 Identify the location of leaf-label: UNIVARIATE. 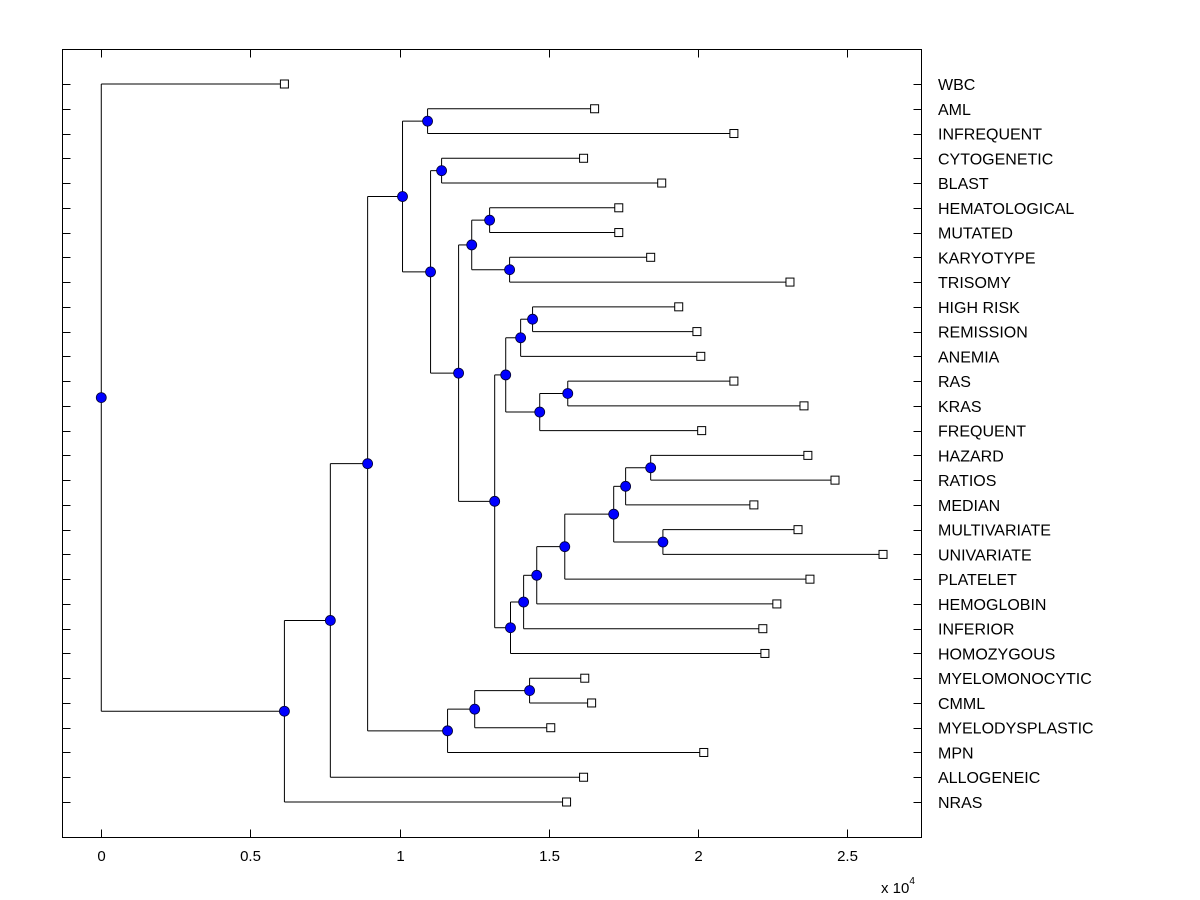
(985, 555).